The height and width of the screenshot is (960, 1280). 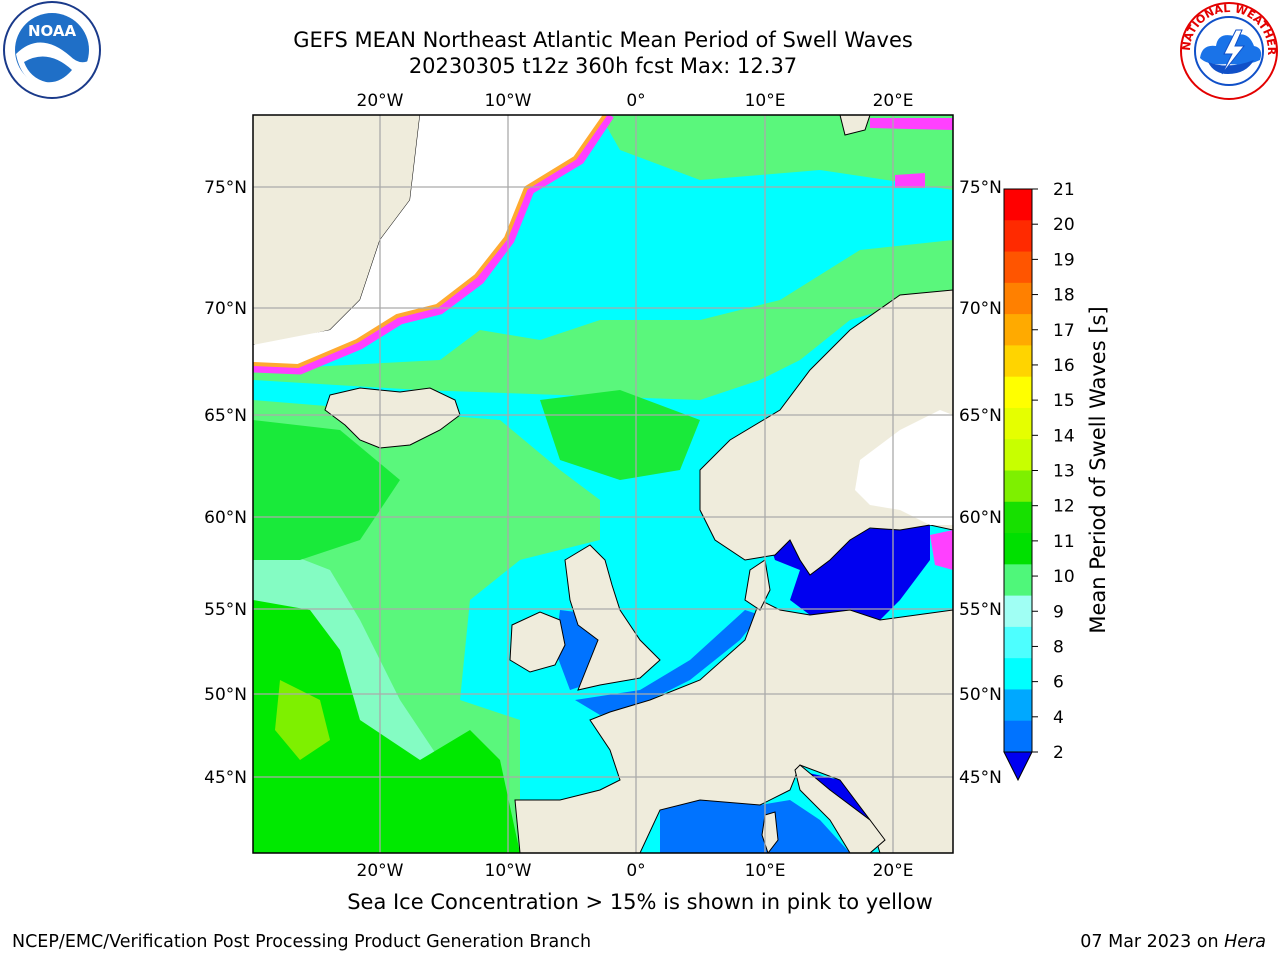 I want to click on noaa-logo: NOAA, so click(x=52, y=50).